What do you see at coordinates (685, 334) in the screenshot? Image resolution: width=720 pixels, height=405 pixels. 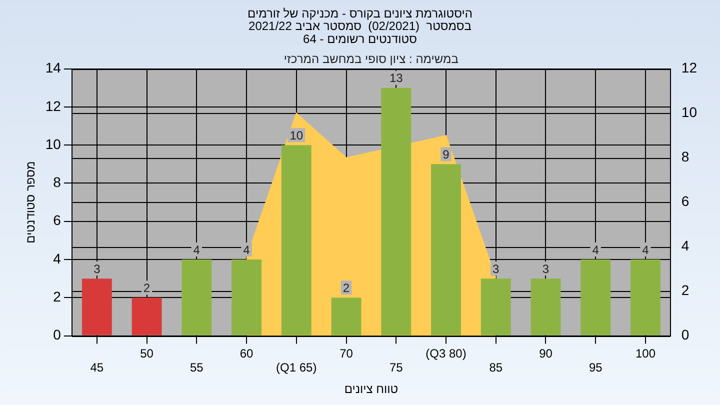 I see `y2-tick-label: 0` at bounding box center [685, 334].